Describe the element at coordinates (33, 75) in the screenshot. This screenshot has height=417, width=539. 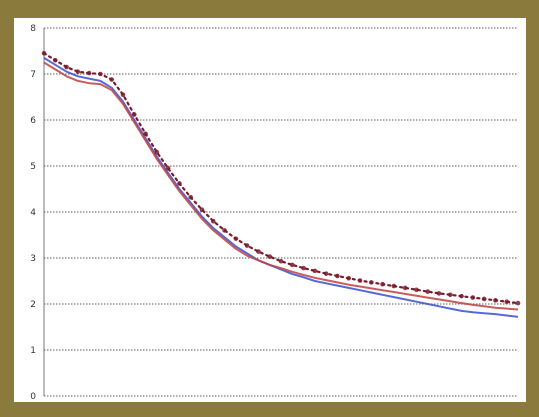
I see `y-tick-label-7: 7` at that location.